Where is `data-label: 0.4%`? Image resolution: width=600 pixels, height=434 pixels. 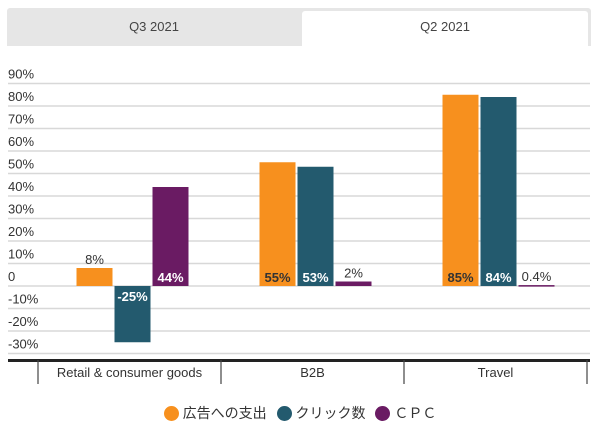
data-label: 0.4% is located at coordinates (537, 276).